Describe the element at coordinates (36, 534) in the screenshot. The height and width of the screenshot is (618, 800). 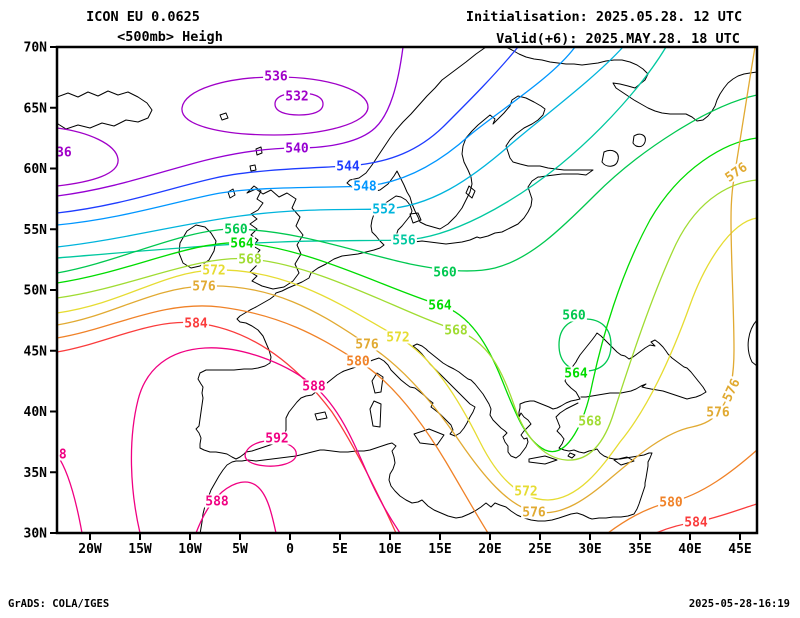
I see `y-tick-label: 30N` at that location.